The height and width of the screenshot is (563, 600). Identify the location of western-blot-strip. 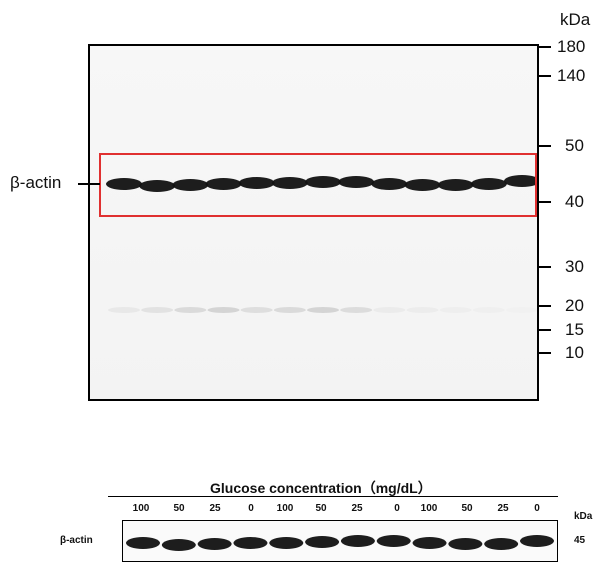
(340, 541).